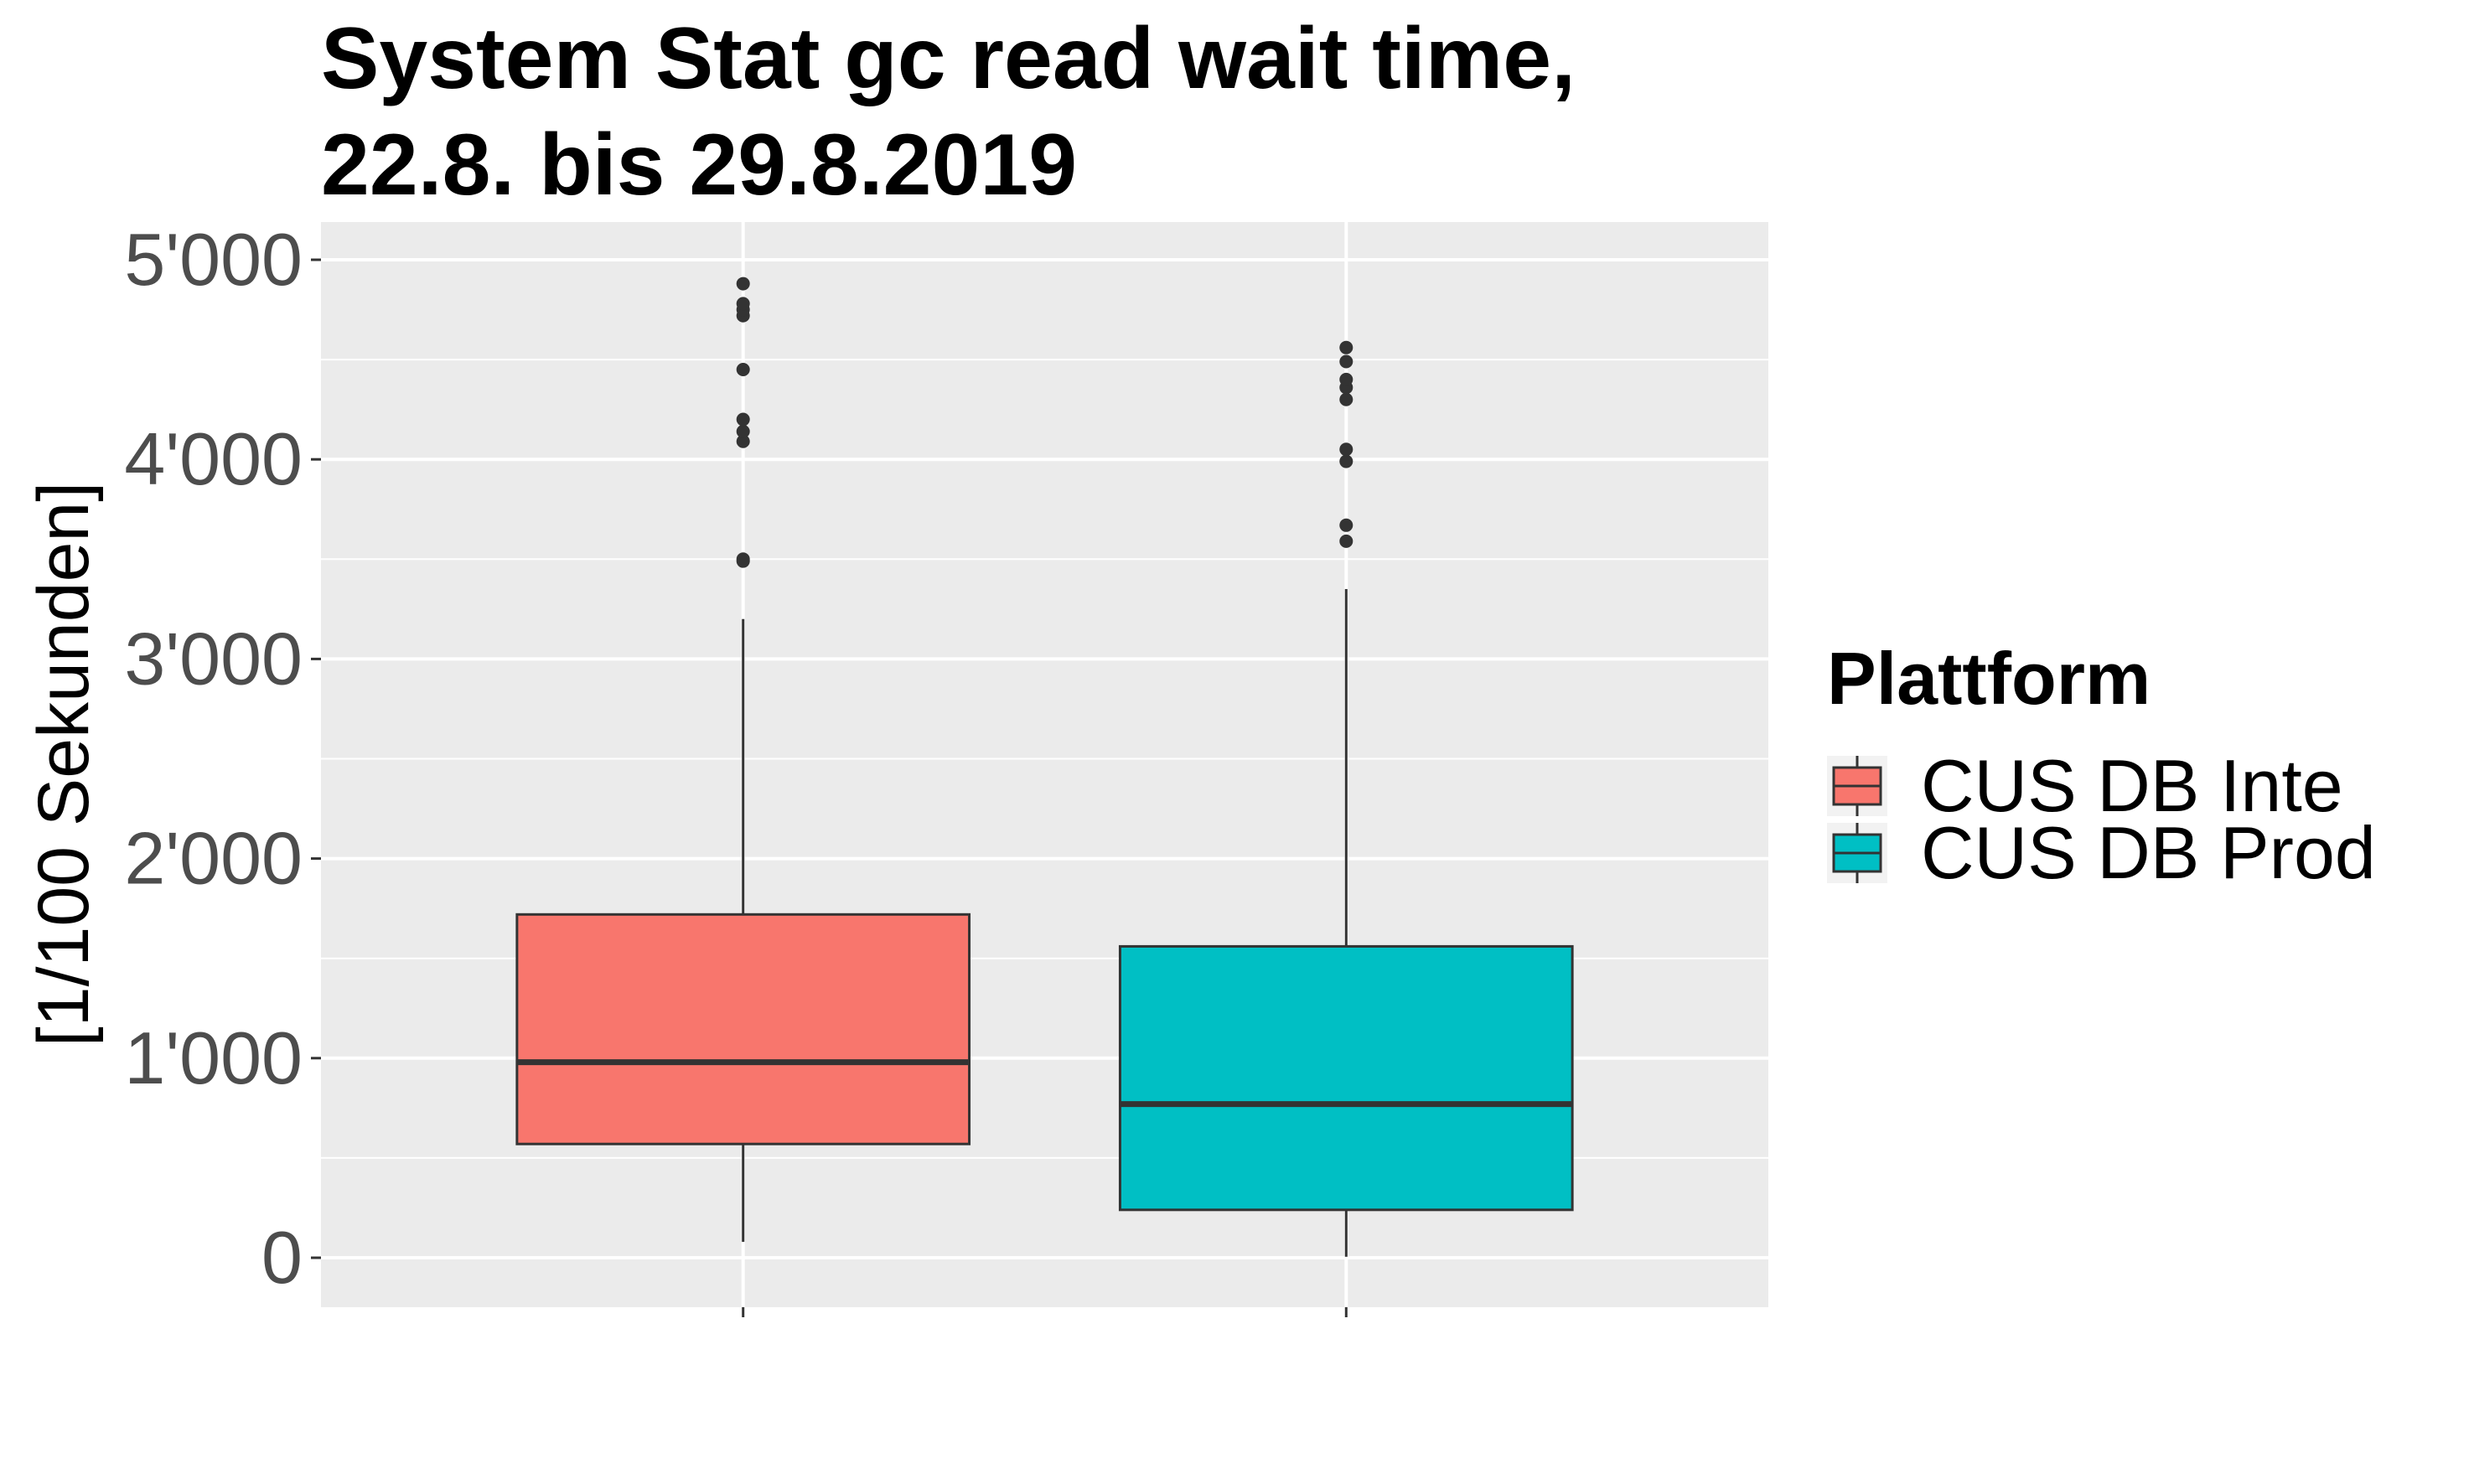 The width and height of the screenshot is (2474, 1484). Describe the element at coordinates (949, 59) in the screenshot. I see `chart-title-line-1: System Stat gc read wait time,` at that location.